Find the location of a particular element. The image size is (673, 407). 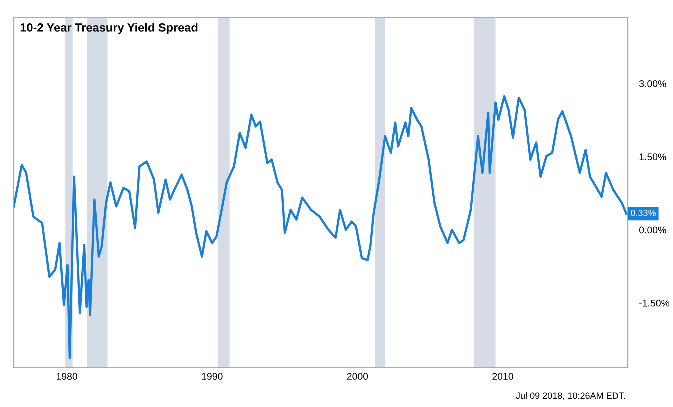

annotation: 0.33% is located at coordinates (643, 213).